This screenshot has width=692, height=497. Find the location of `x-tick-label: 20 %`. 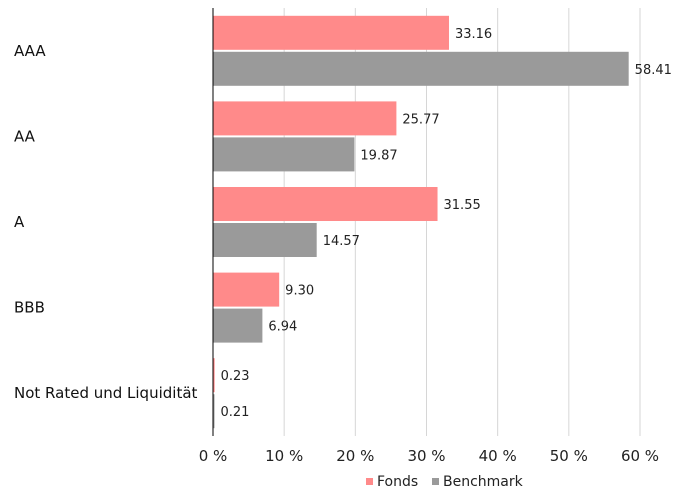

x-tick-label: 20 % is located at coordinates (355, 456).